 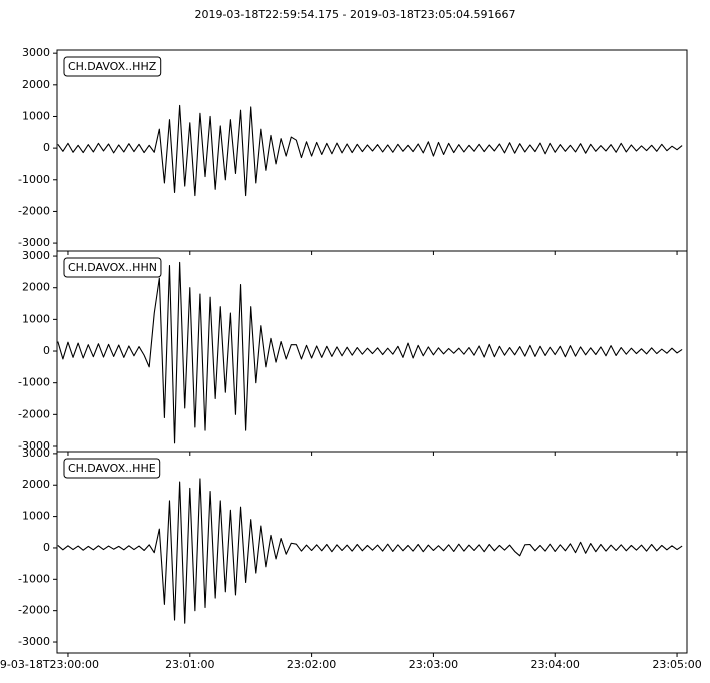 What do you see at coordinates (189, 664) in the screenshot?
I see `x-tick-label: 23:01:00` at bounding box center [189, 664].